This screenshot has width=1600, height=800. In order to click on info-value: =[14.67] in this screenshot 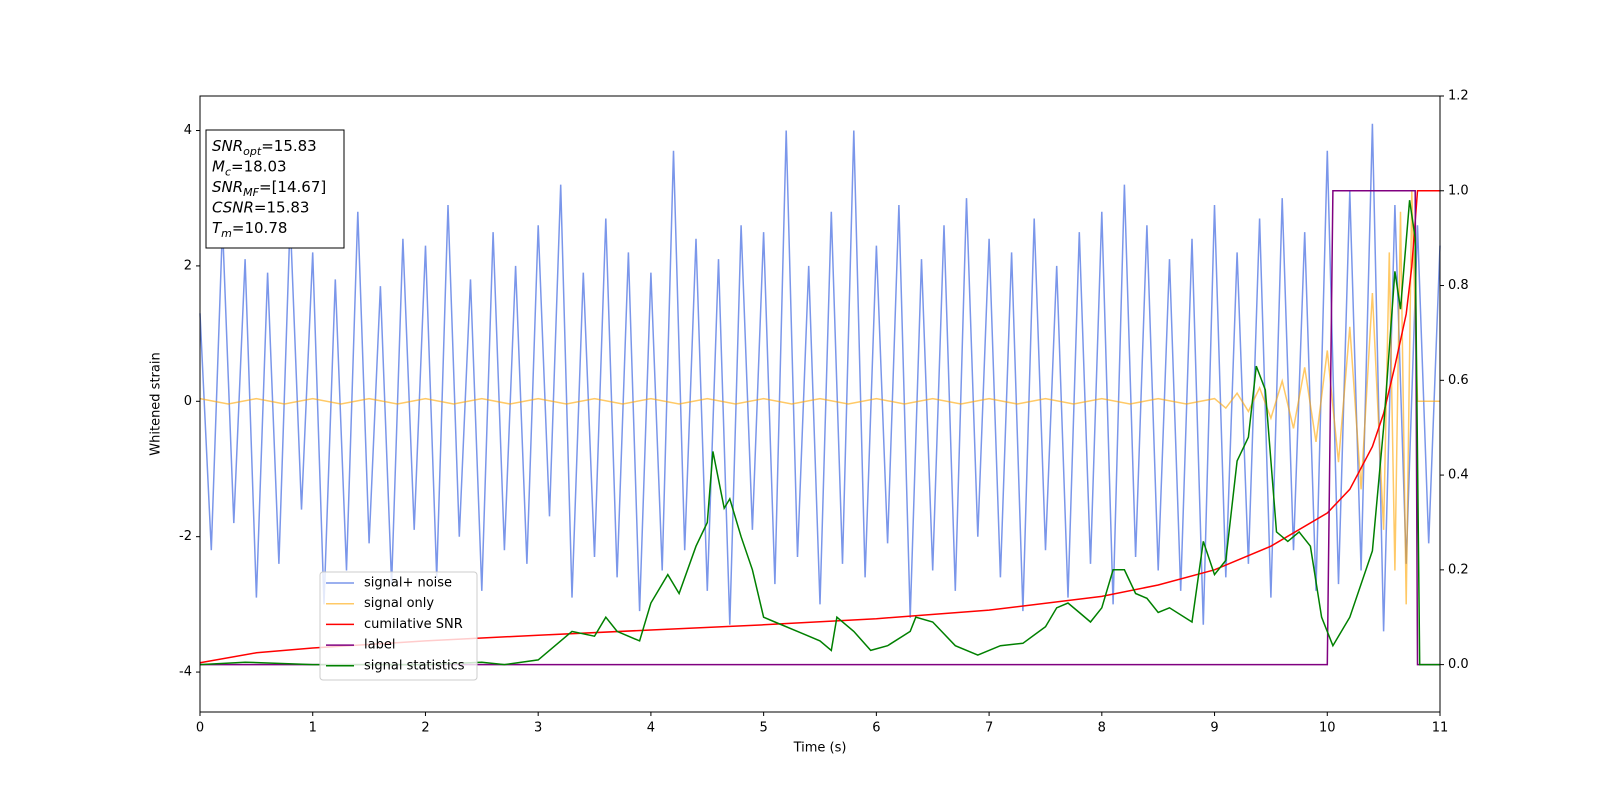, I will do `click(292, 187)`.